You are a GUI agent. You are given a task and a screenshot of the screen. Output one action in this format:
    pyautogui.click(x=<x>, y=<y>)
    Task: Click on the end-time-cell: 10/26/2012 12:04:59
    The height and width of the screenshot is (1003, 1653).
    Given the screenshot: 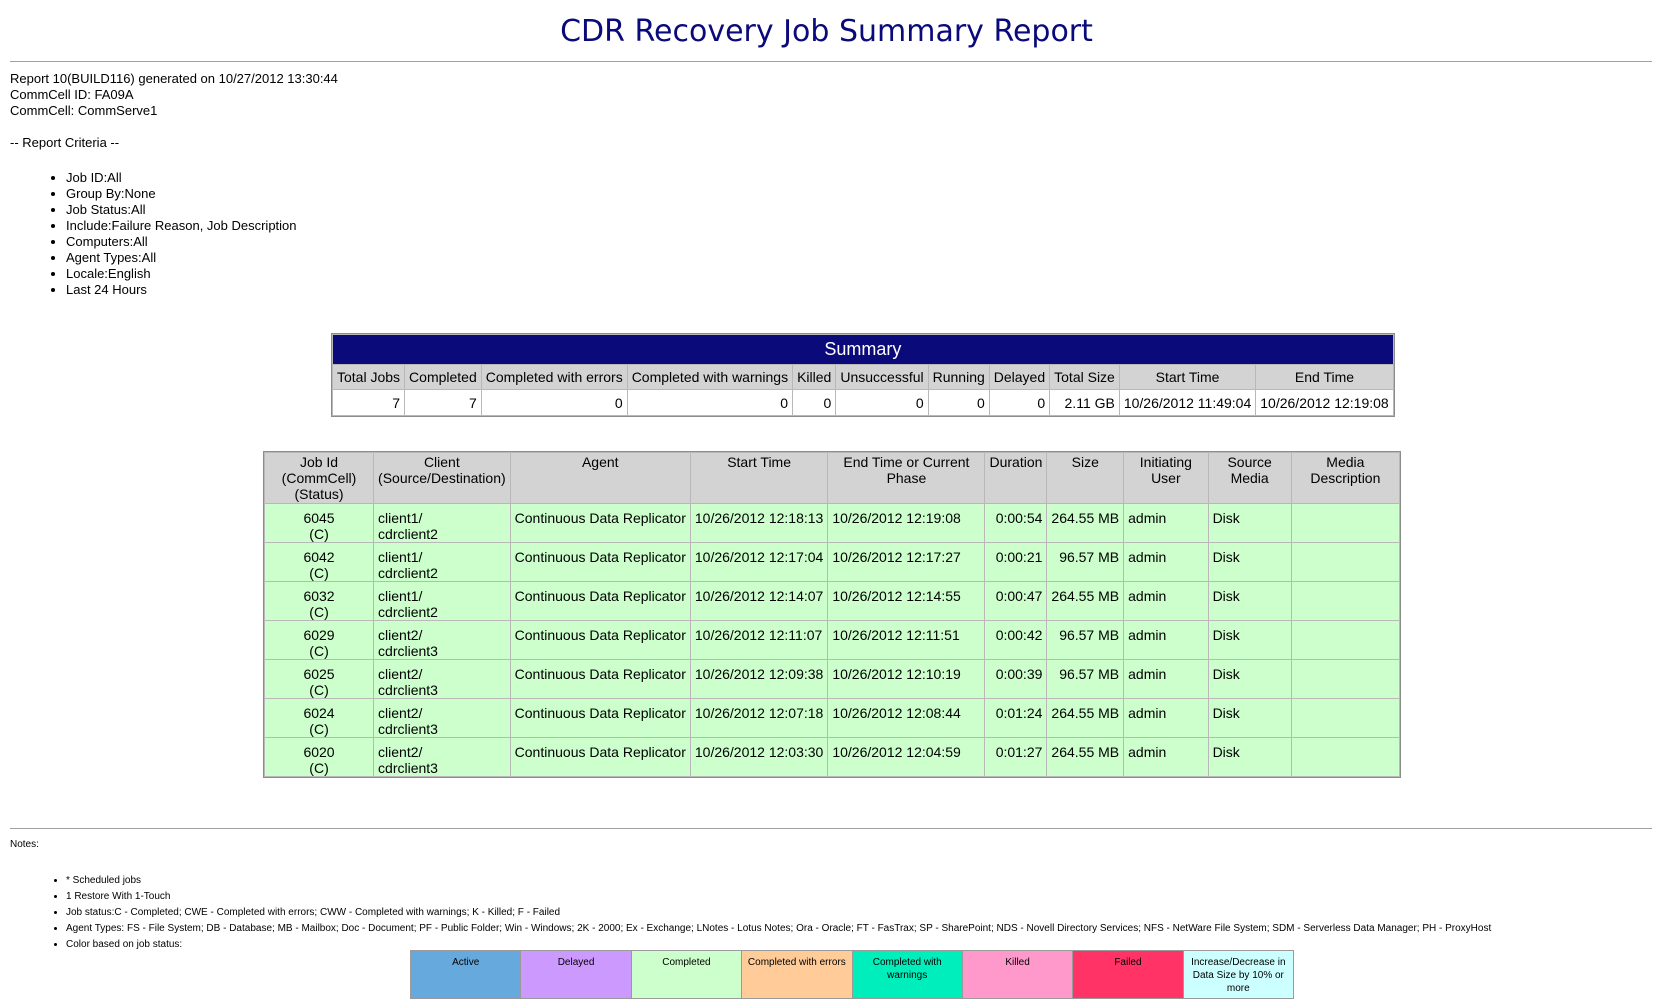 What is the action you would take?
    pyautogui.click(x=906, y=757)
    